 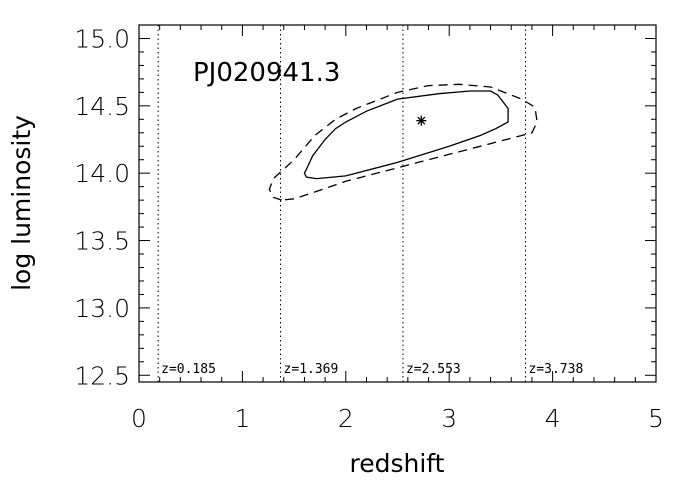 I want to click on redshift-line-label: z=3.738, so click(x=556, y=369).